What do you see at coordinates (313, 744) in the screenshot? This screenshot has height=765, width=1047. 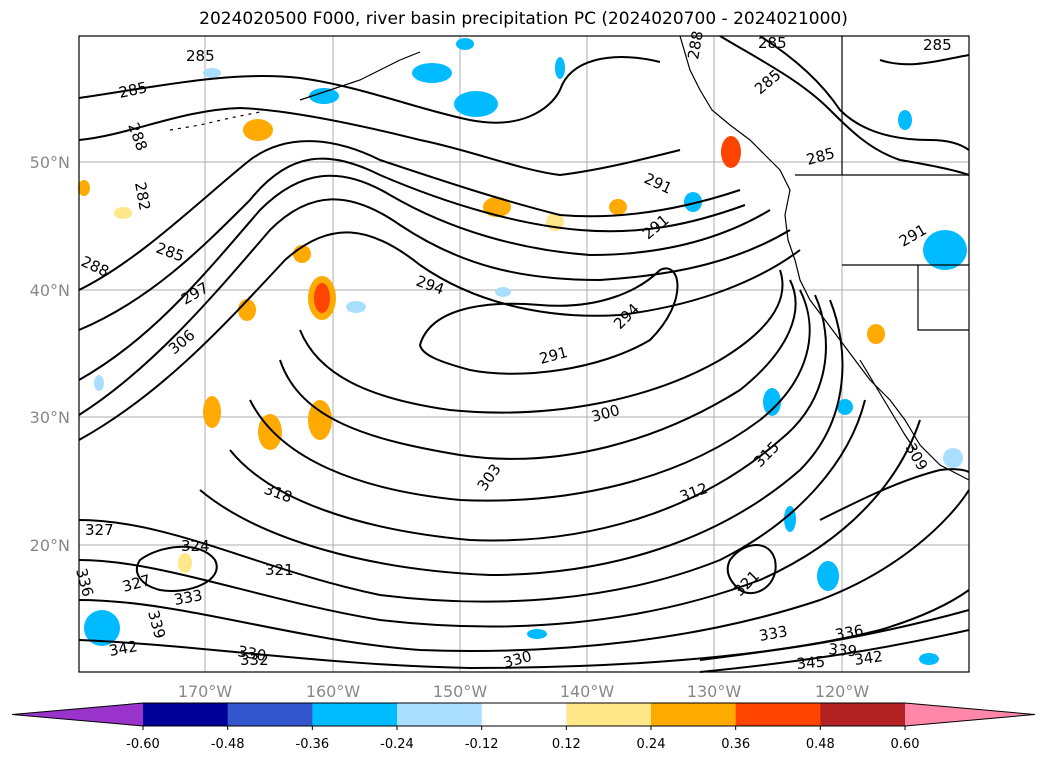 I see `colorbar-tick-label: -0.36` at bounding box center [313, 744].